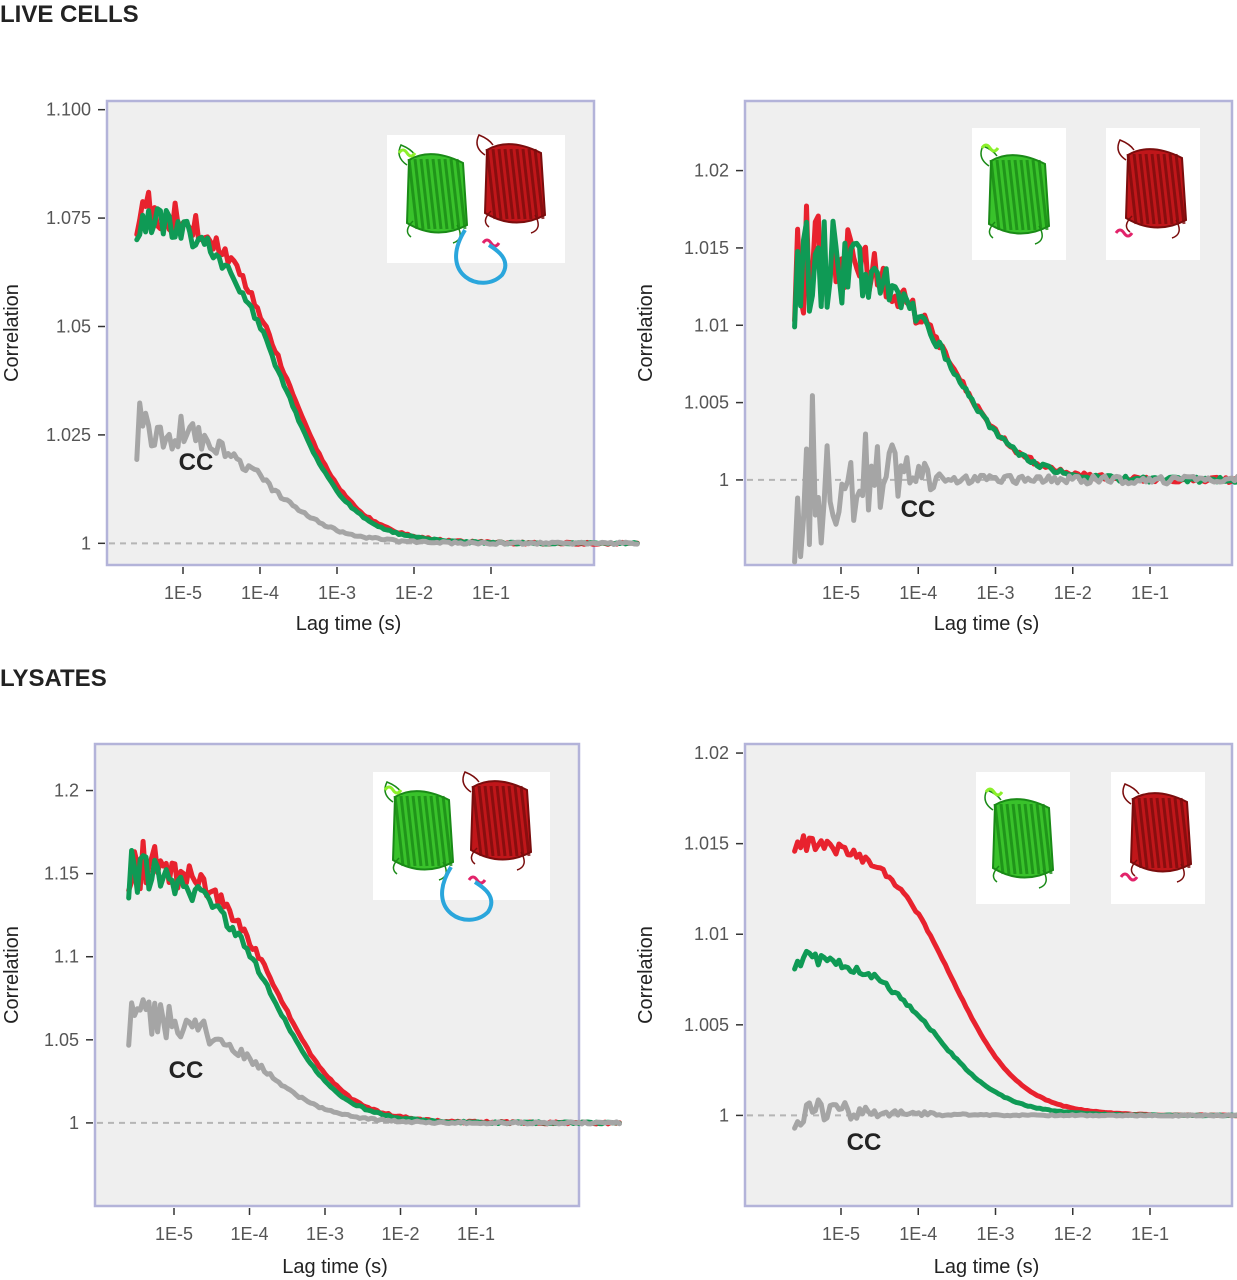  What do you see at coordinates (66, 957) in the screenshot?
I see `y-tick-label: 1.1` at bounding box center [66, 957].